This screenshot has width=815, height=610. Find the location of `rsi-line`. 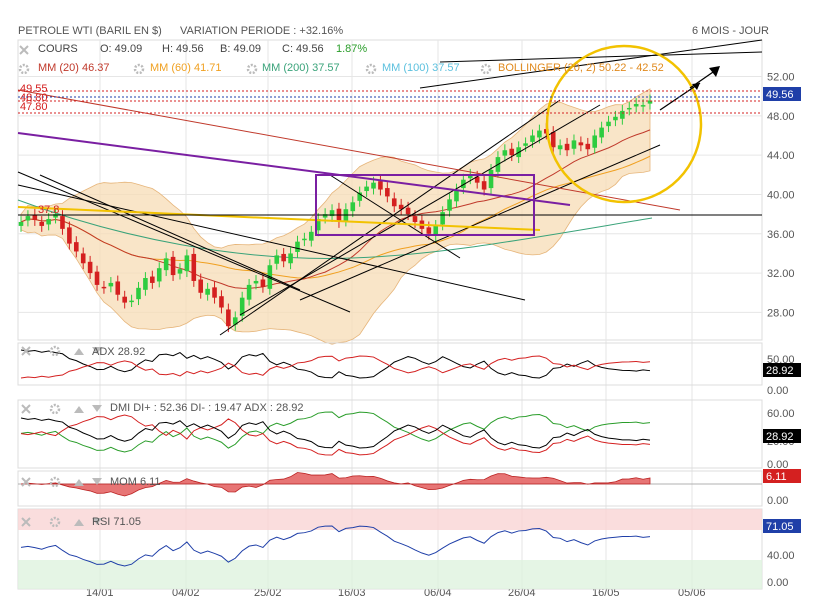

rsi-line is located at coordinates (335, 546).